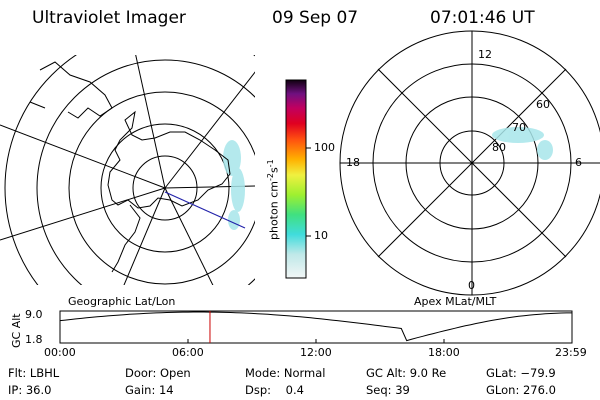 The width and height of the screenshot is (600, 400). Describe the element at coordinates (109, 18) in the screenshot. I see `instrument-title: Ultraviolet Imager` at that location.